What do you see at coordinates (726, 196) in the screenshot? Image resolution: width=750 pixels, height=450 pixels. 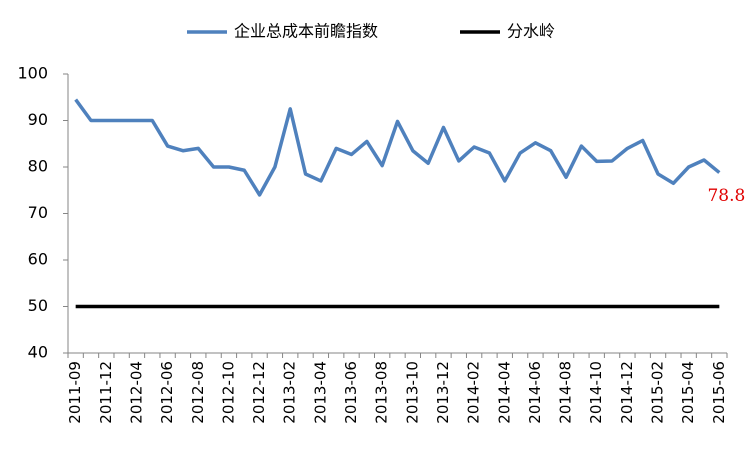 I see `data-label: 78.8` at bounding box center [726, 196].